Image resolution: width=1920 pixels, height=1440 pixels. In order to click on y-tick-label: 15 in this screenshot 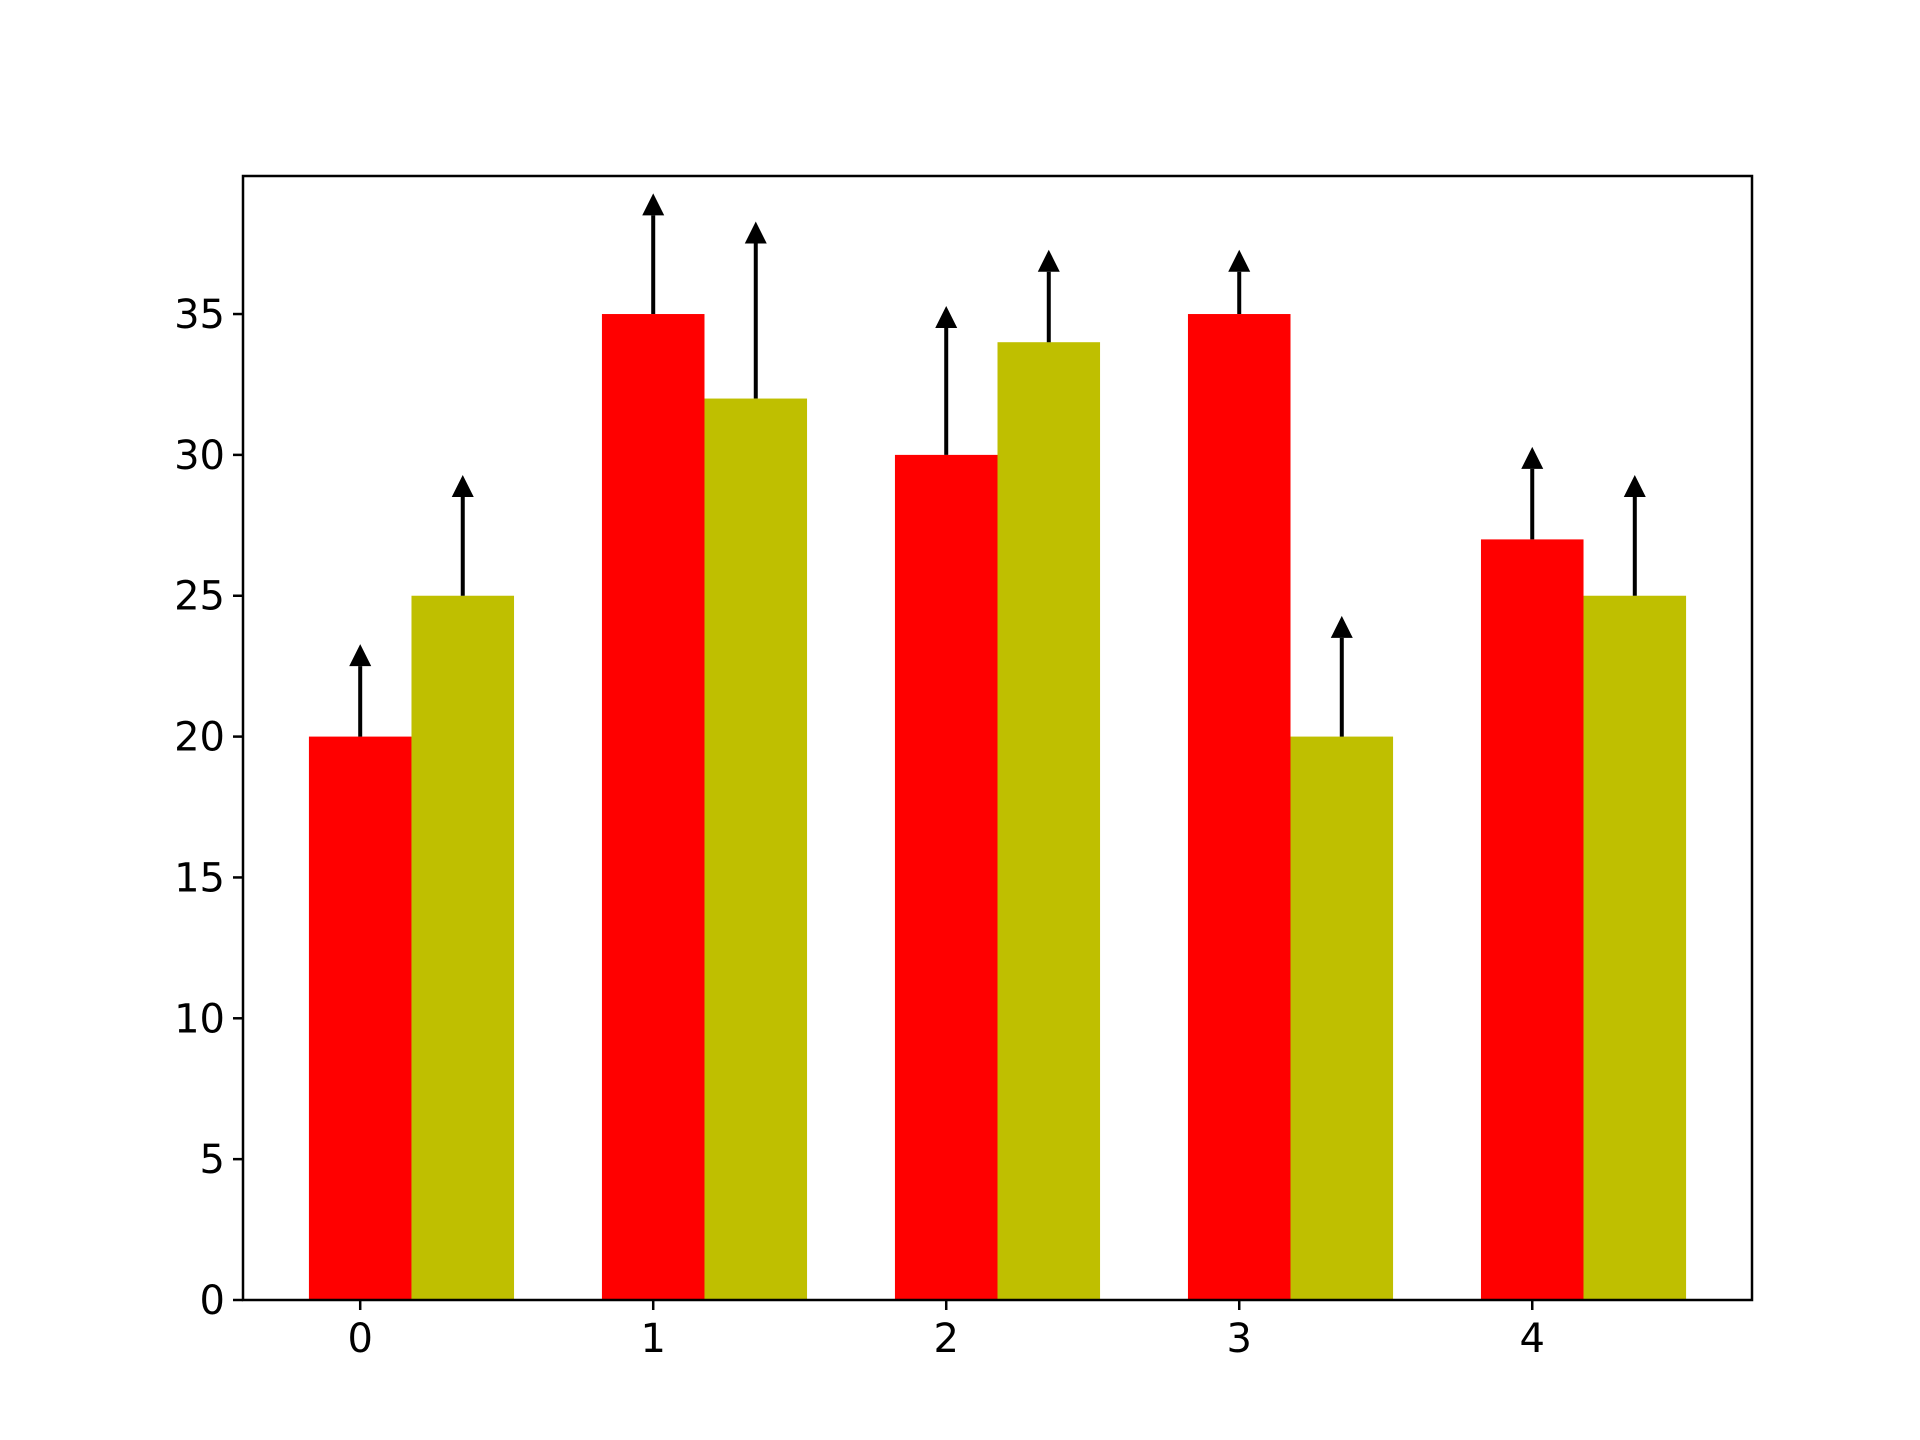, I will do `click(199, 878)`.